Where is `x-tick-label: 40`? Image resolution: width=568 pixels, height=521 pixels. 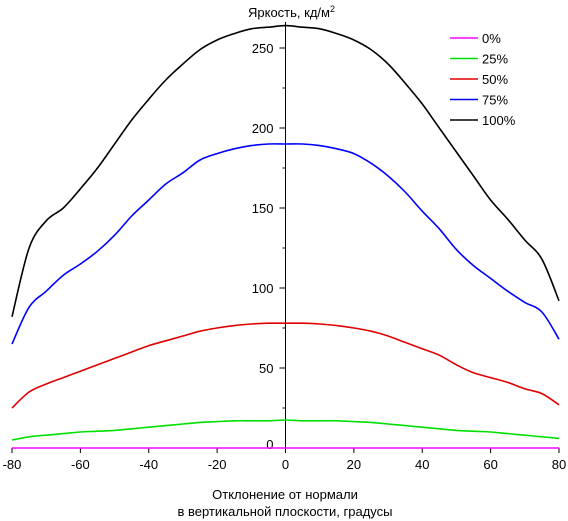
x-tick-label: 40 is located at coordinates (422, 464).